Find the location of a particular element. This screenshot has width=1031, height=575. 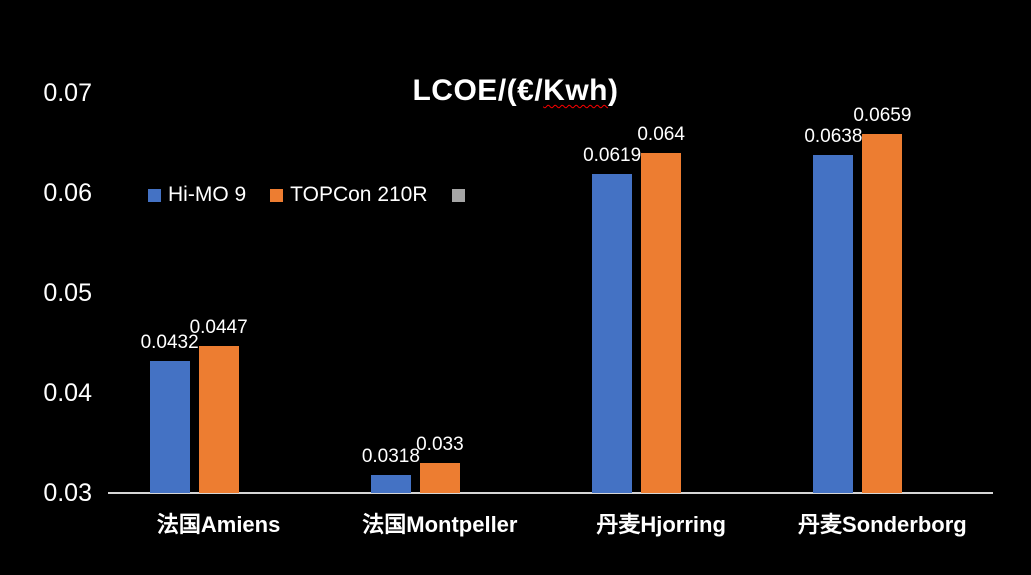

category-label: 丹麦Hjorring is located at coordinates (661, 524).